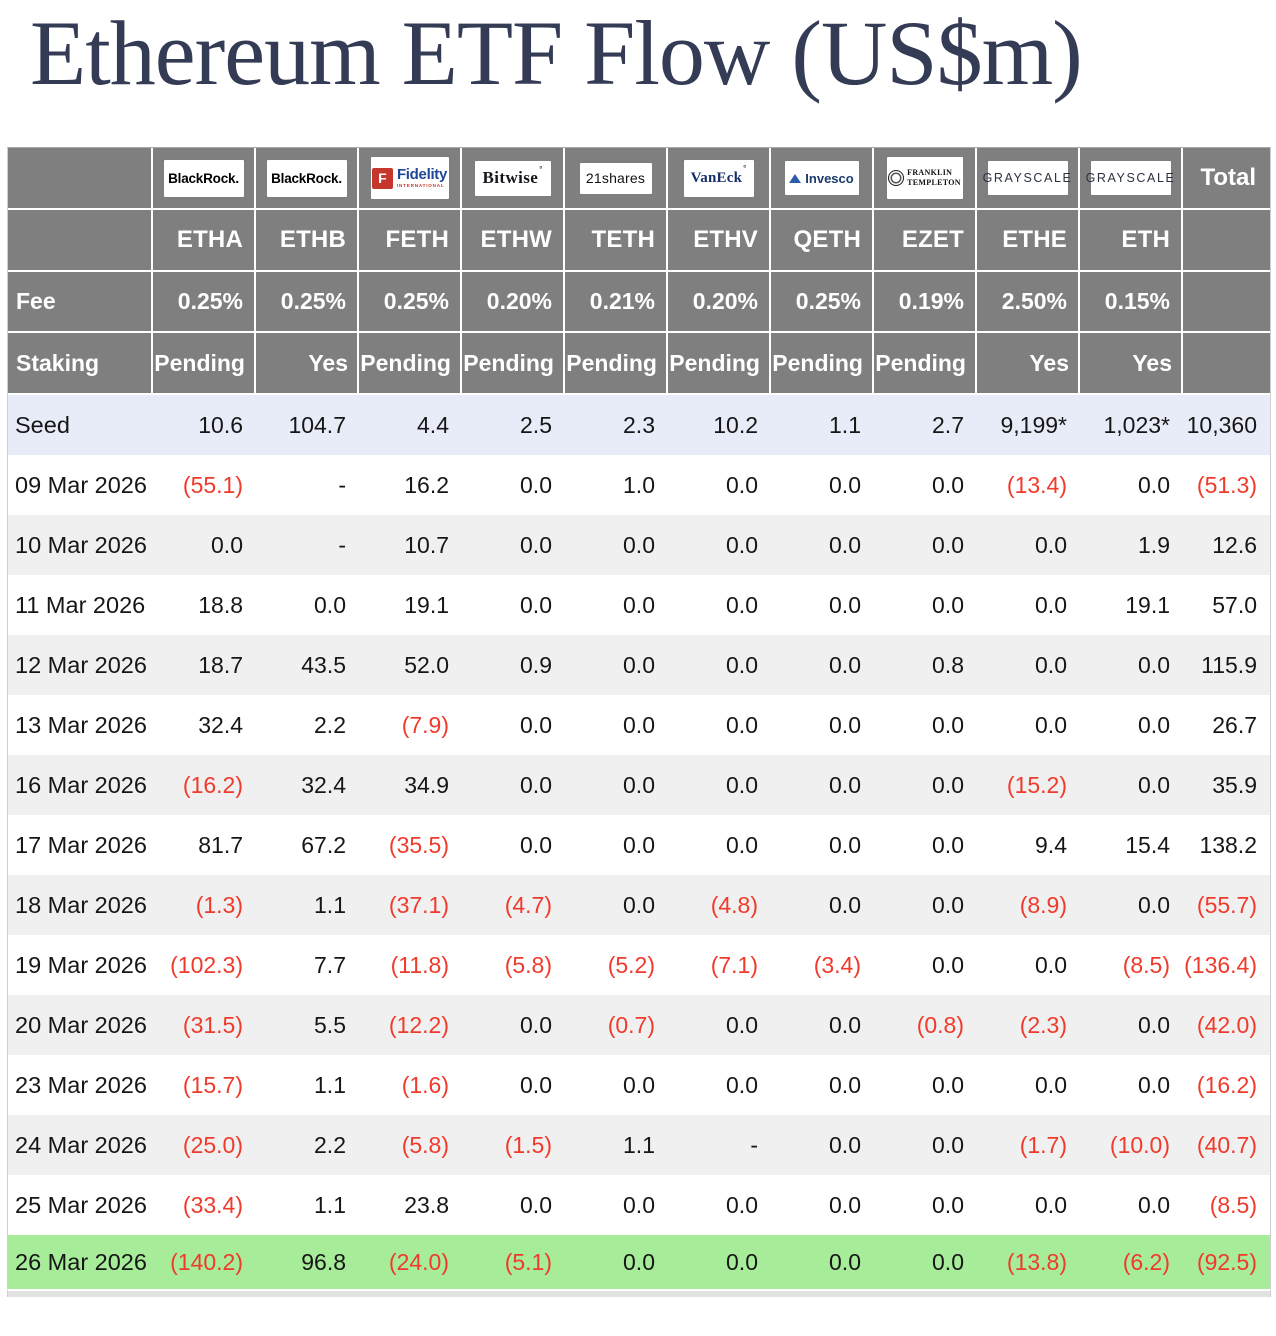  Describe the element at coordinates (1234, 604) in the screenshot. I see `total-value-cell: 57.0` at that location.